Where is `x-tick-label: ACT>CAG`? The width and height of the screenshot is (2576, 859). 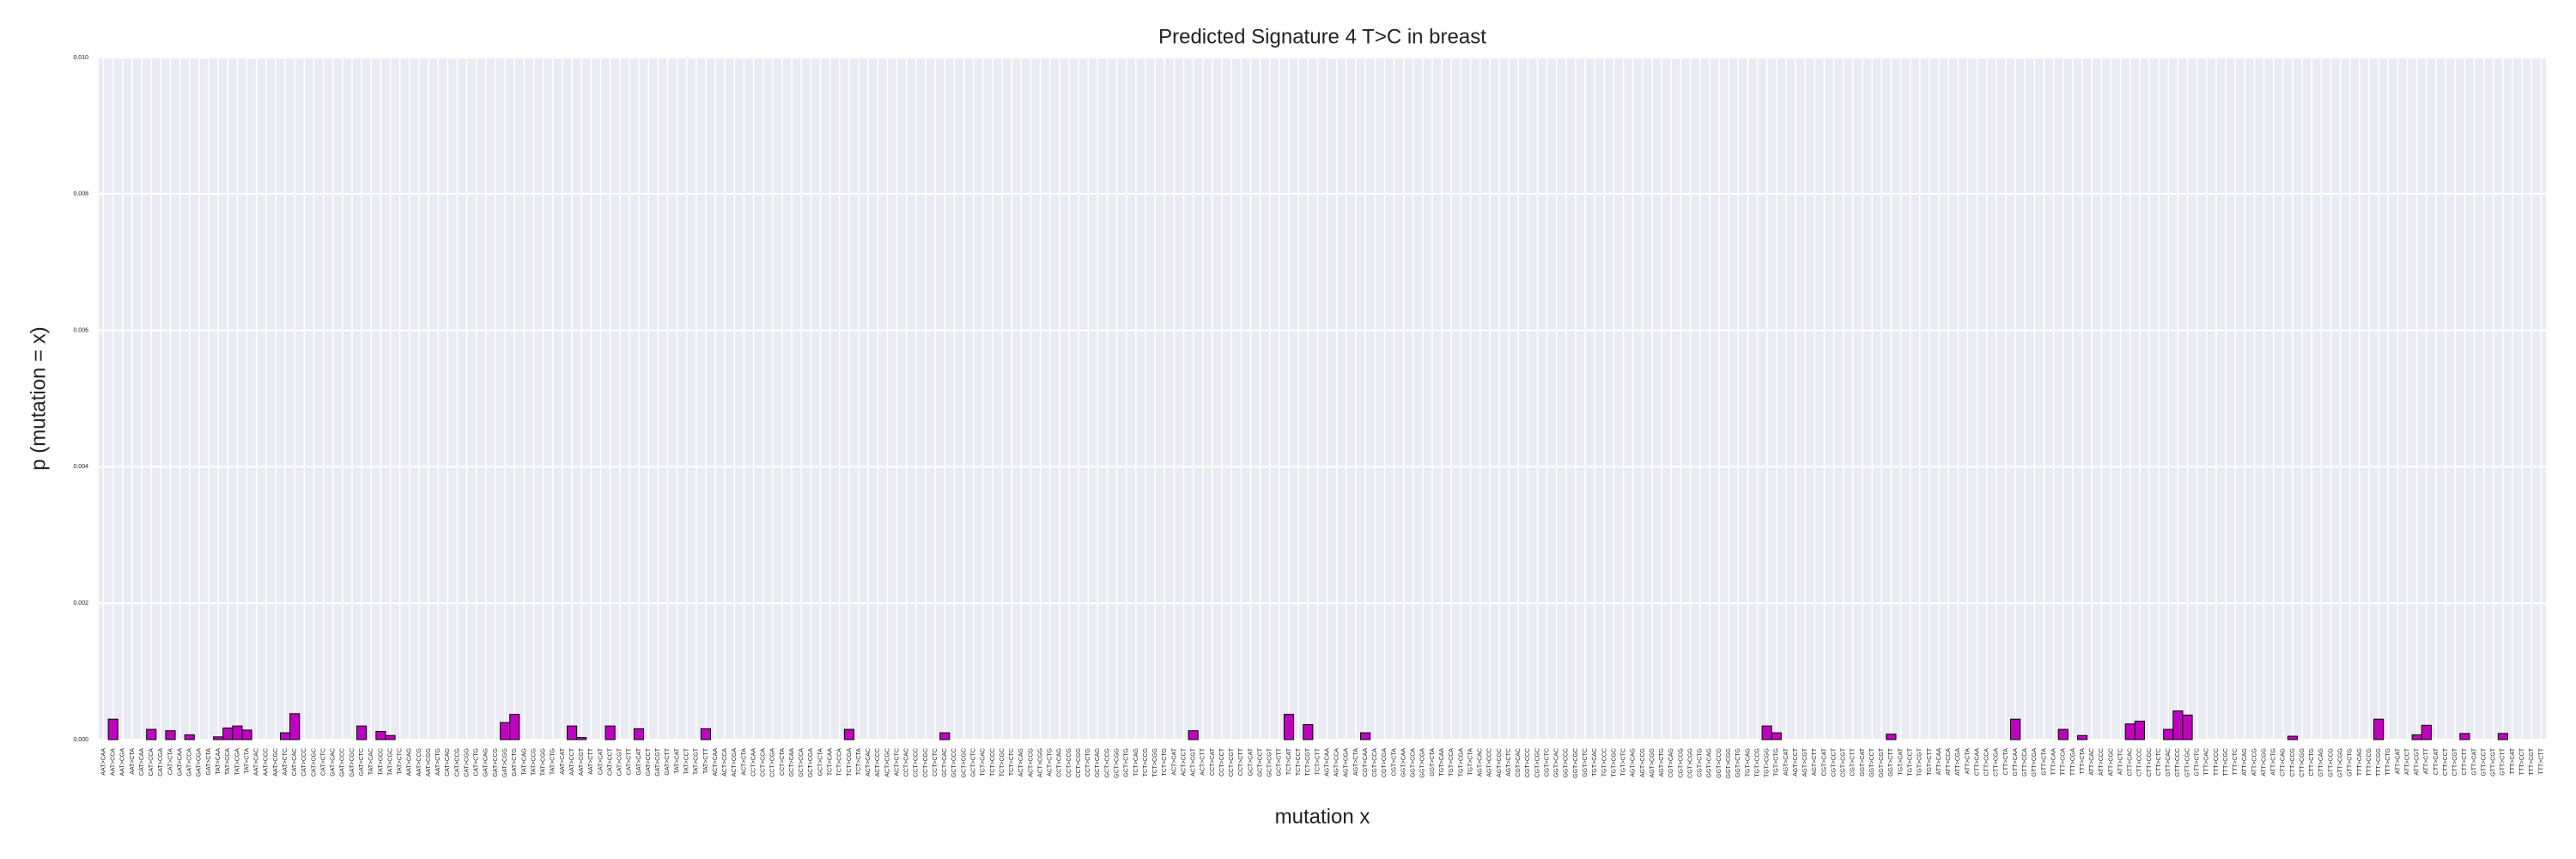
x-tick-label: ACT>CAG is located at coordinates (1021, 763).